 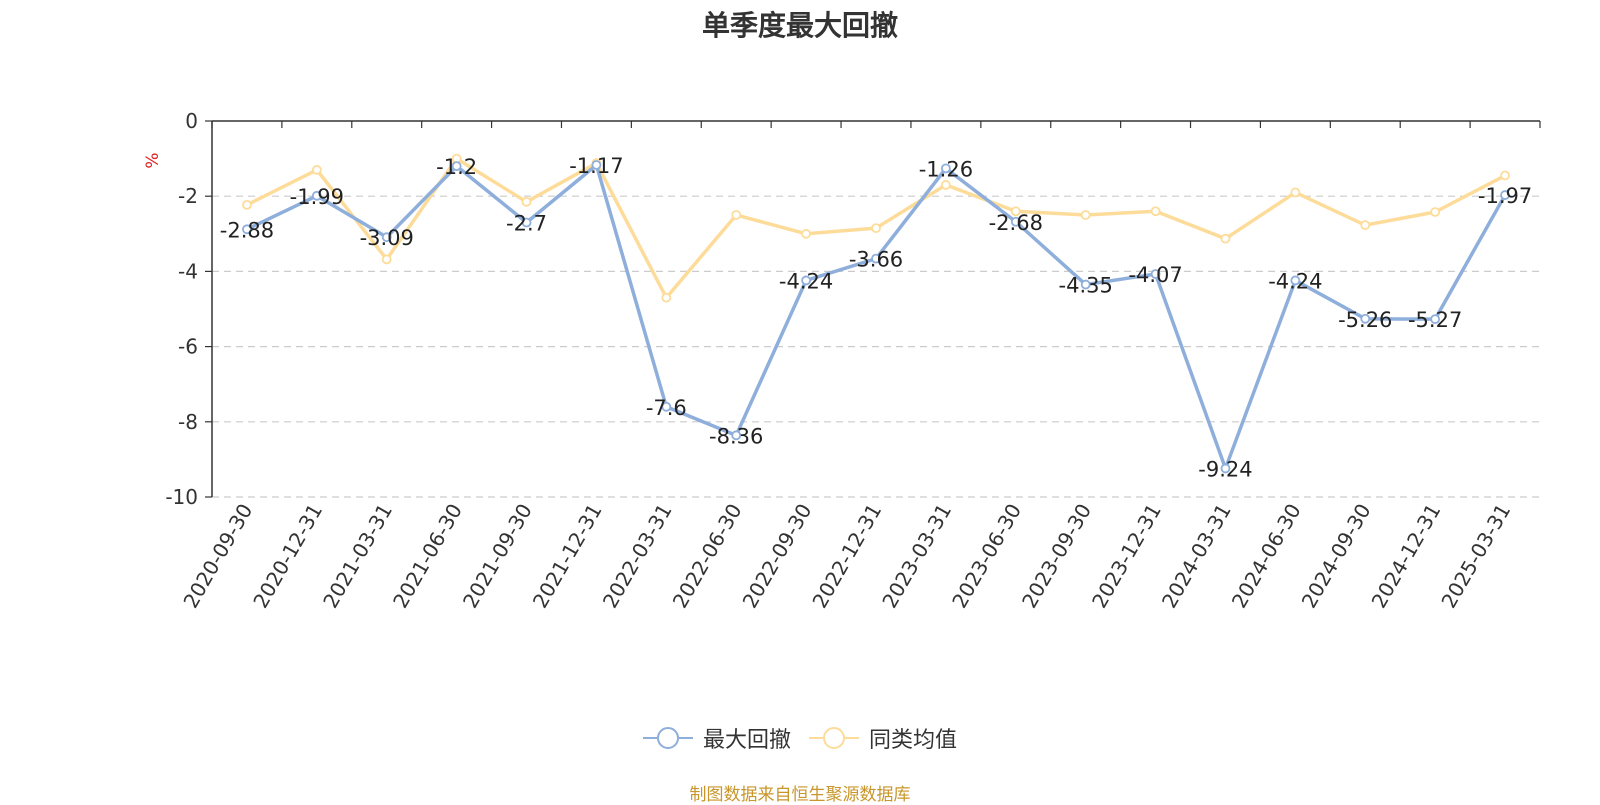 I want to click on x-tick-label: 2023-03-31, so click(x=916, y=556).